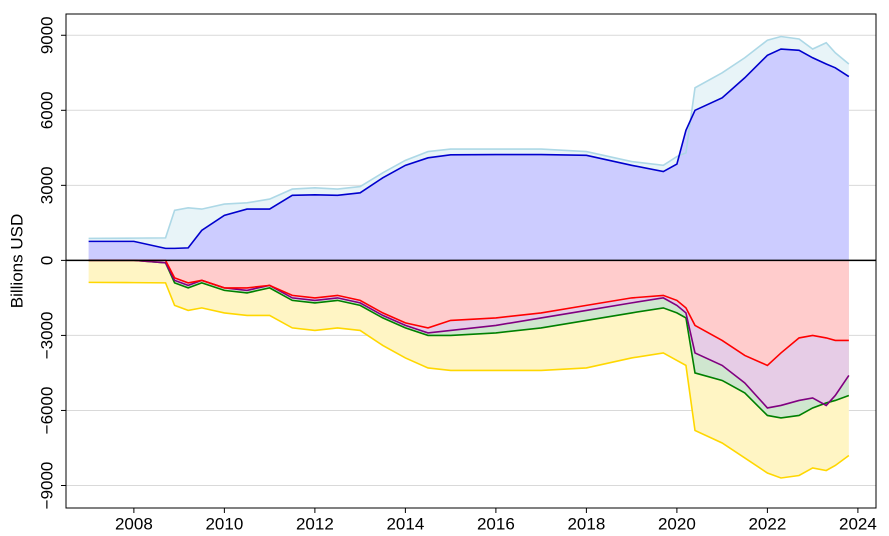 This screenshot has width=889, height=536. I want to click on x-tick-label: 2020, so click(677, 523).